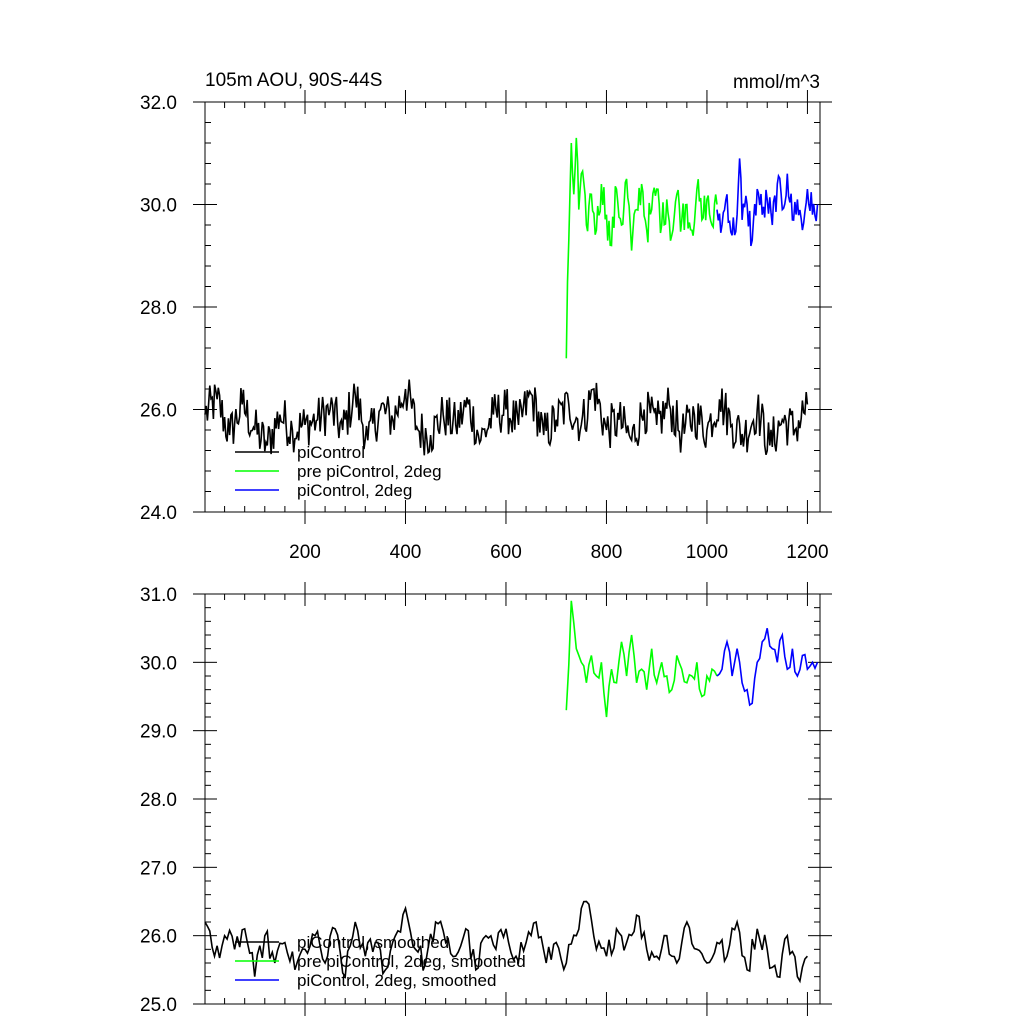  What do you see at coordinates (158, 513) in the screenshot?
I see `y-tick-label: 24.0` at bounding box center [158, 513].